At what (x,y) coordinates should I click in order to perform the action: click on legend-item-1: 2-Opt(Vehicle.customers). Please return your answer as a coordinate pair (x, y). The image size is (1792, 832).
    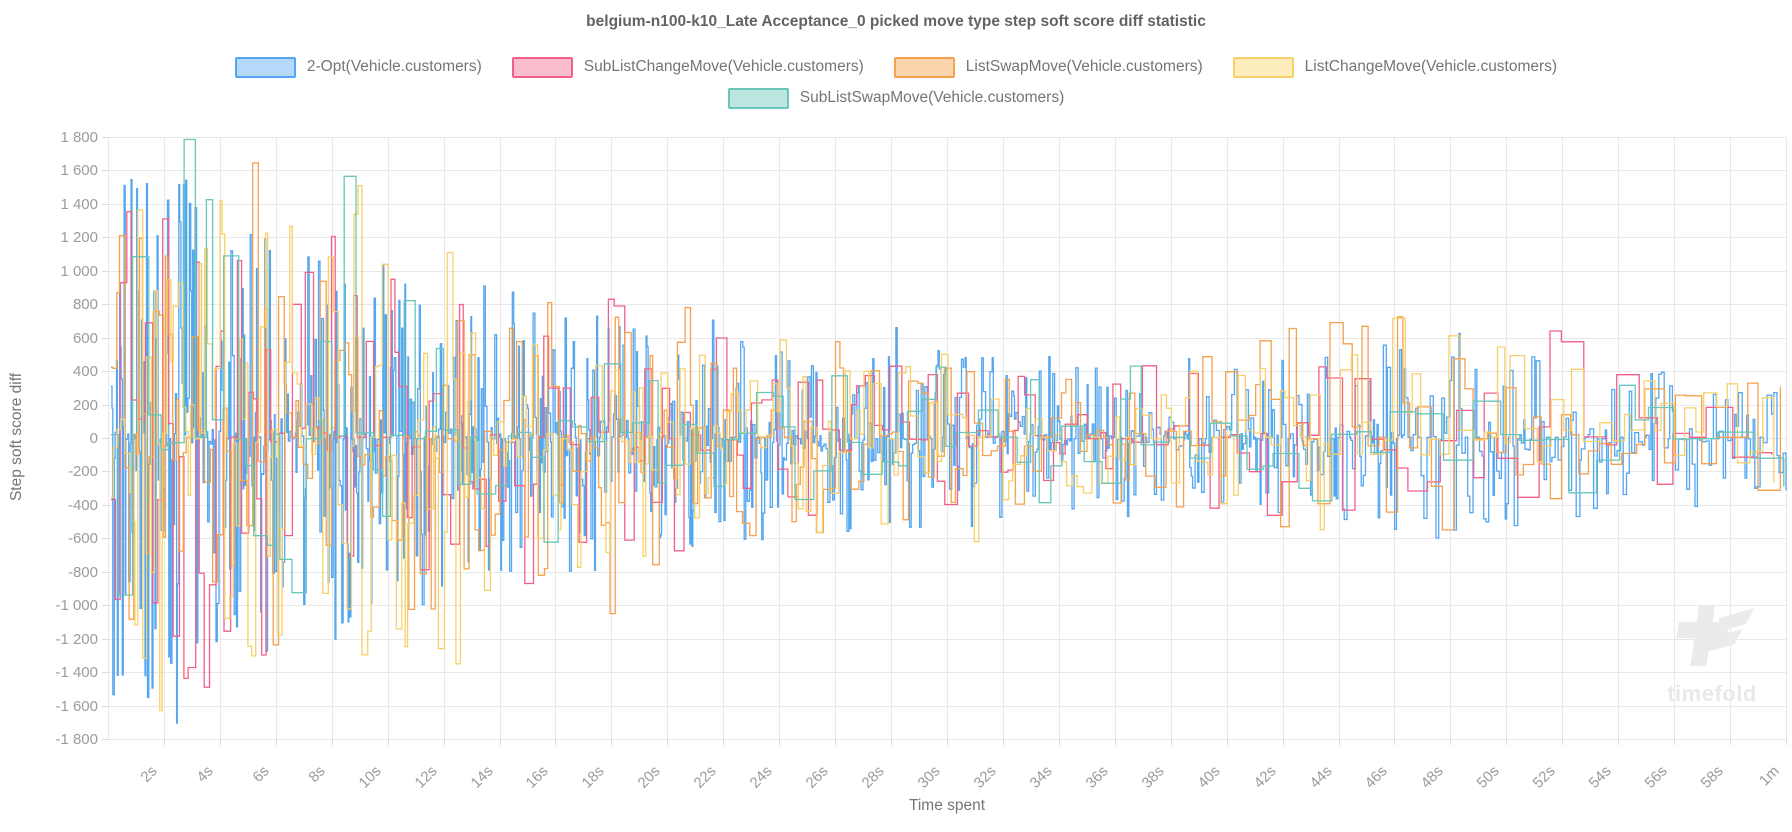
    Looking at the image, I should click on (358, 67).